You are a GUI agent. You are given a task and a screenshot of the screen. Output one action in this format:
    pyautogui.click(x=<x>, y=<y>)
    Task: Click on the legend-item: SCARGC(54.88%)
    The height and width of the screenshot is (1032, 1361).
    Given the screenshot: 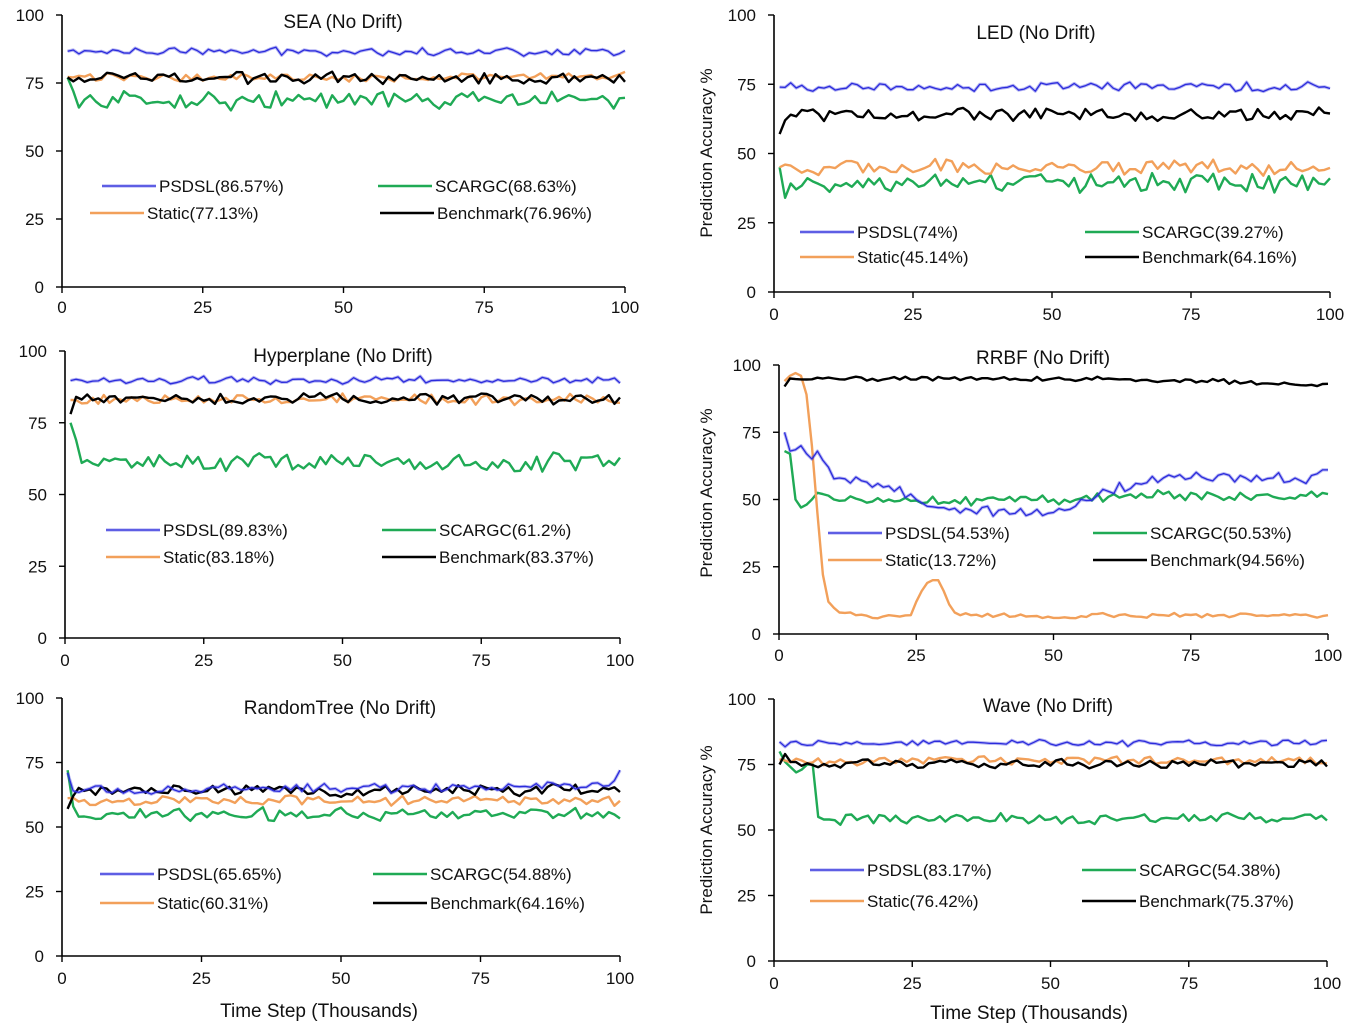 What is the action you would take?
    pyautogui.click(x=472, y=874)
    